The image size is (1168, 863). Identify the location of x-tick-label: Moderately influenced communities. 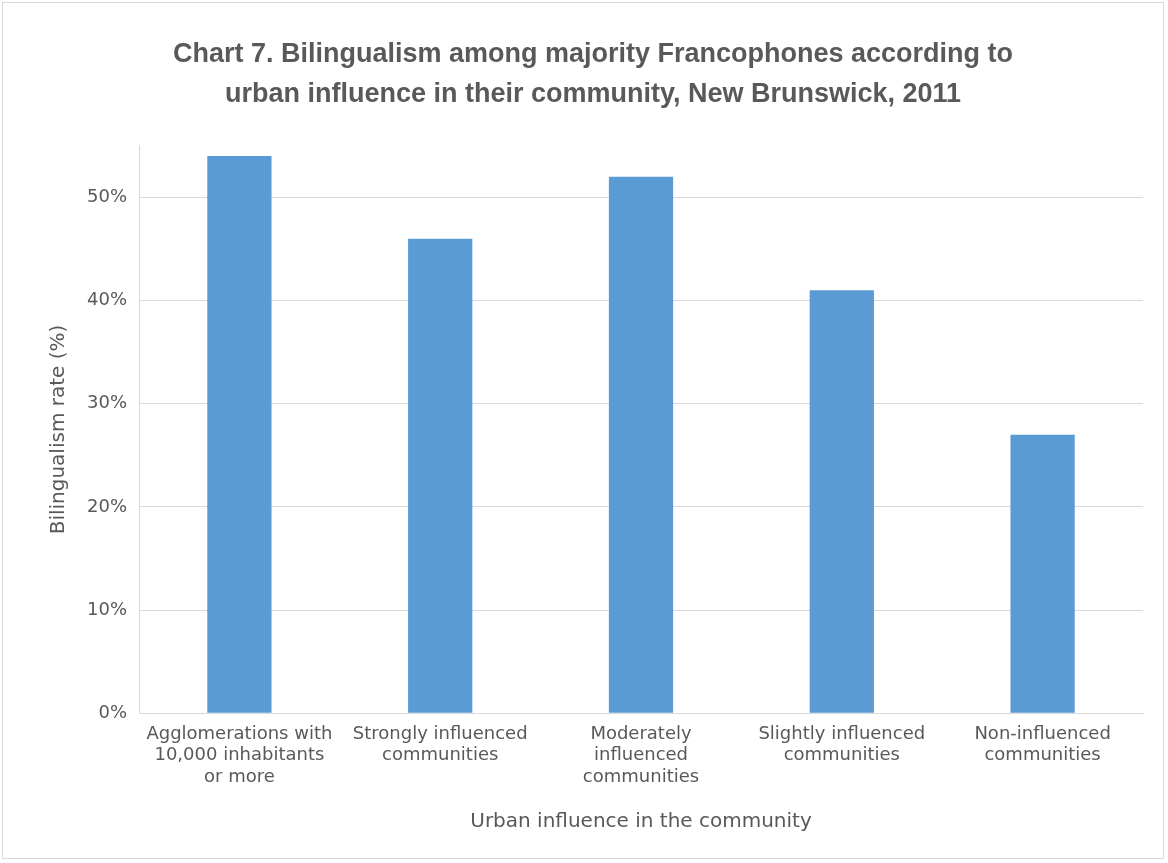
(641, 753).